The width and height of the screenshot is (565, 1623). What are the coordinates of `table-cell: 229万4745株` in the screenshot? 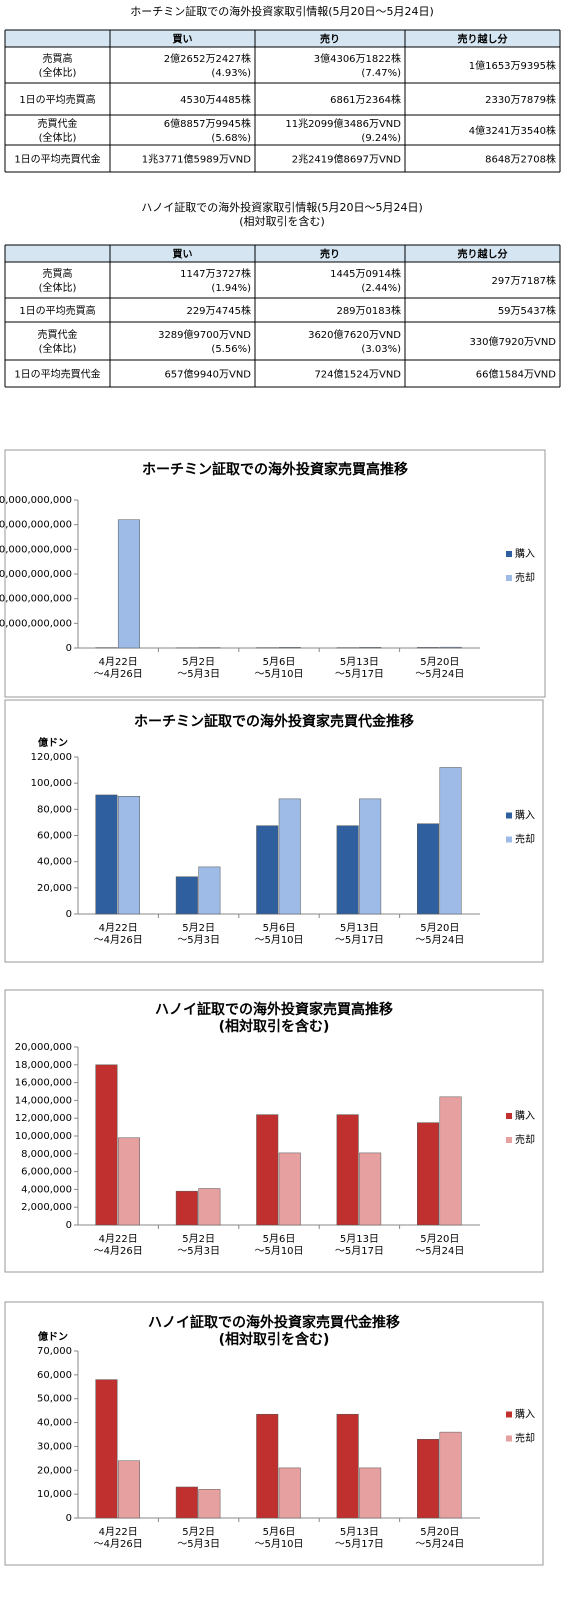 It's located at (218, 310).